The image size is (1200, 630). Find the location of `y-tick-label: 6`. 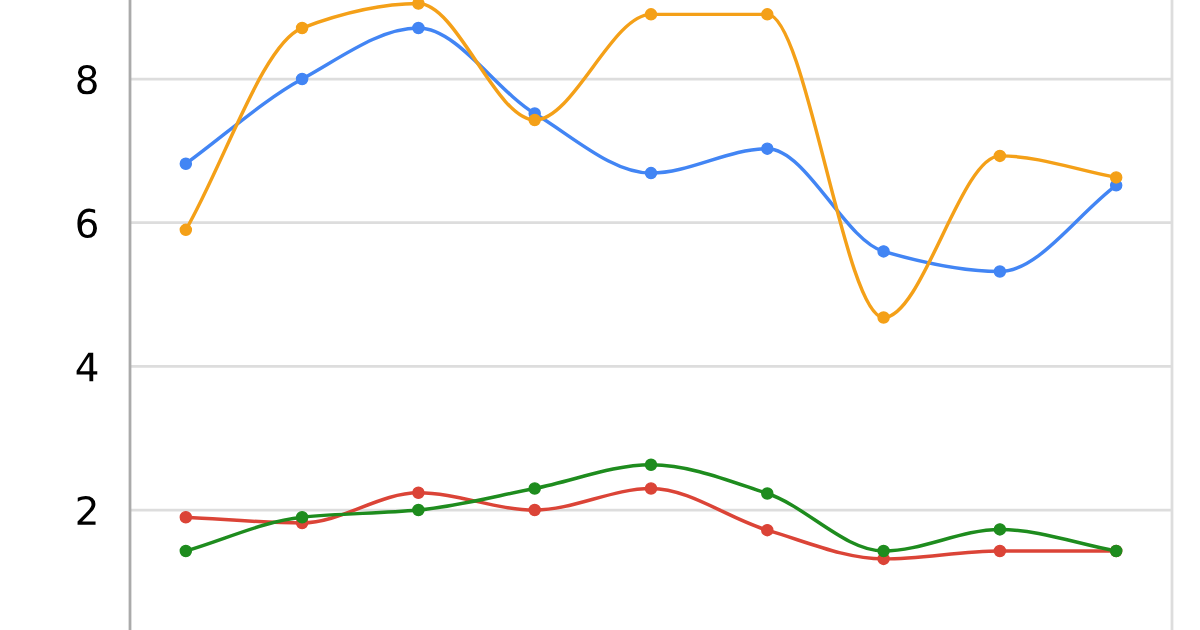

y-tick-label: 6 is located at coordinates (87, 223).